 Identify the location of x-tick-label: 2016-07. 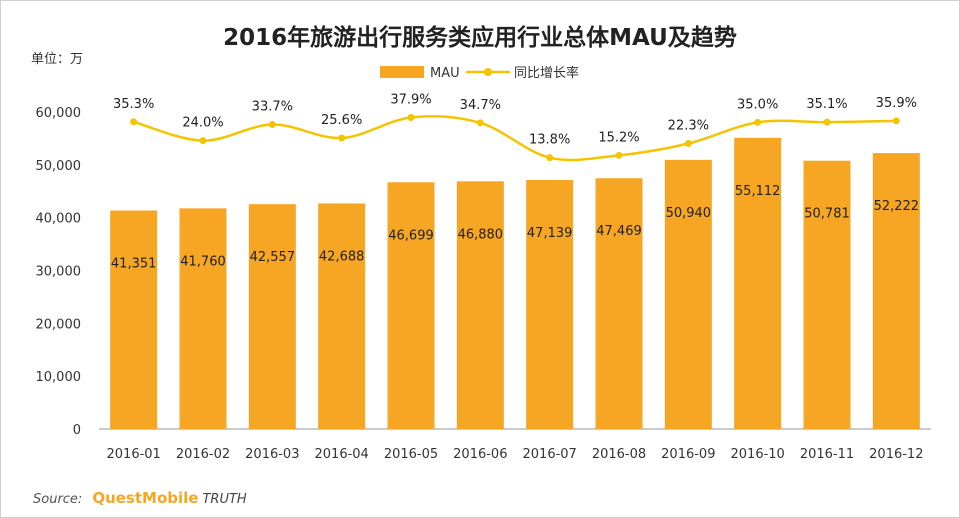
(550, 454).